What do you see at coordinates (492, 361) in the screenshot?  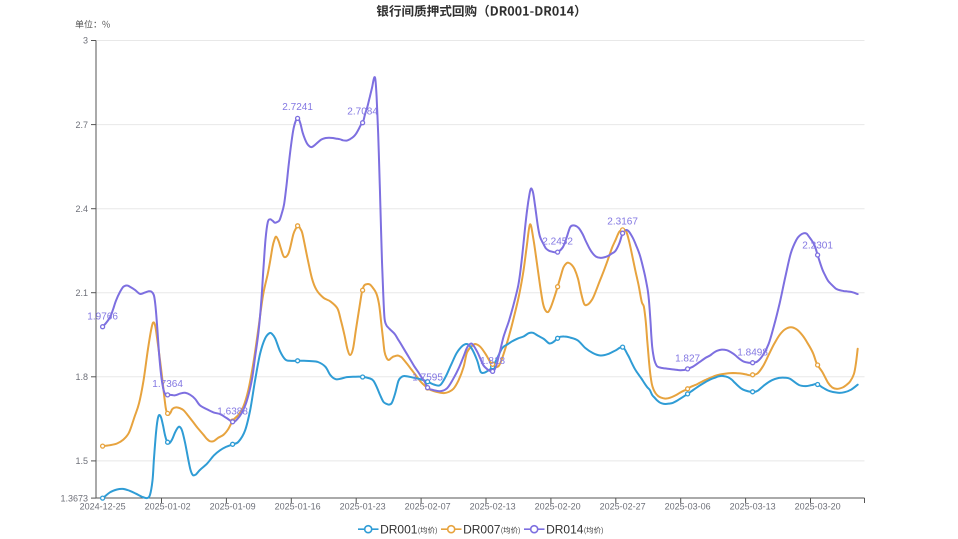 I see `svg-text: 1.818` at bounding box center [492, 361].